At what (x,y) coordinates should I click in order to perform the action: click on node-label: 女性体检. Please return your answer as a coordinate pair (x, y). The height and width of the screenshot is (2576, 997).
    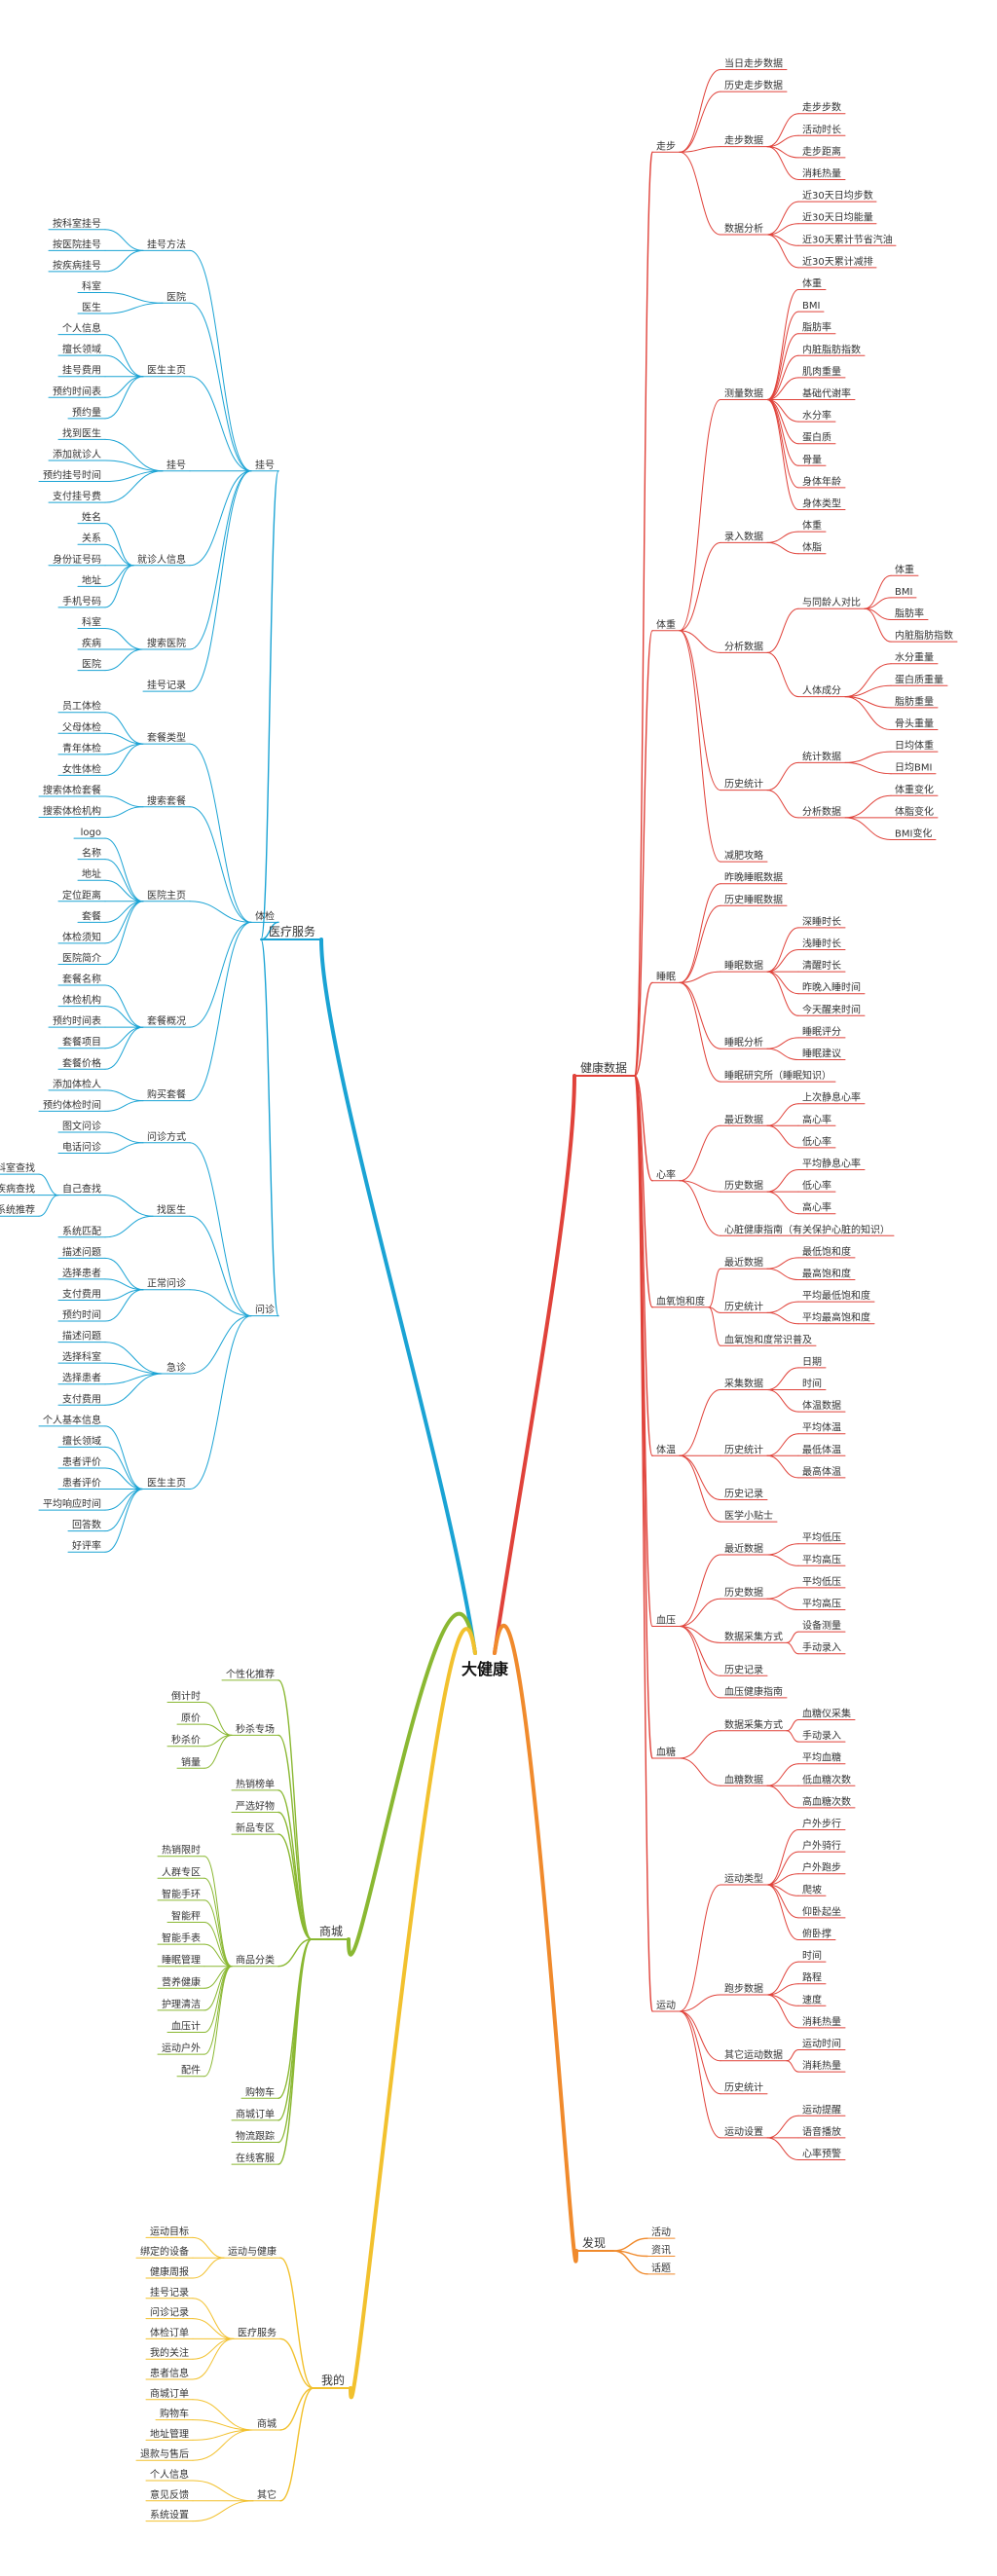
    Looking at the image, I should click on (81, 768).